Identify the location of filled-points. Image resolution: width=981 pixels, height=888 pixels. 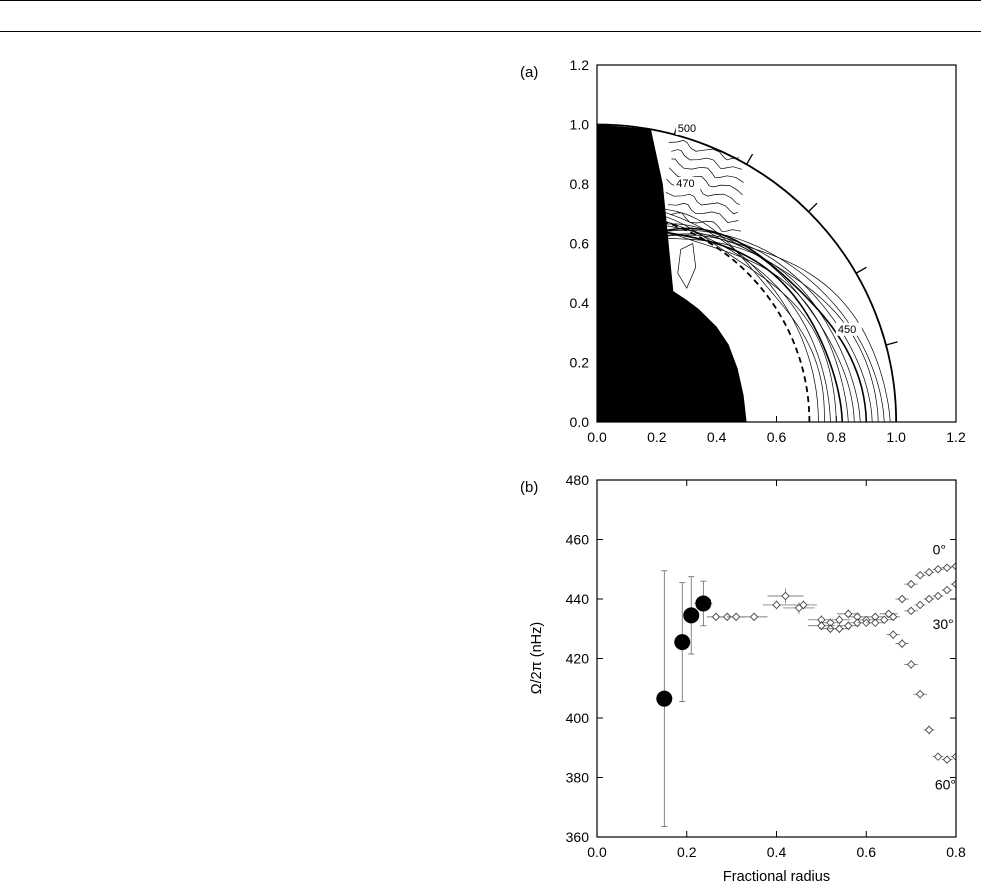
(684, 698).